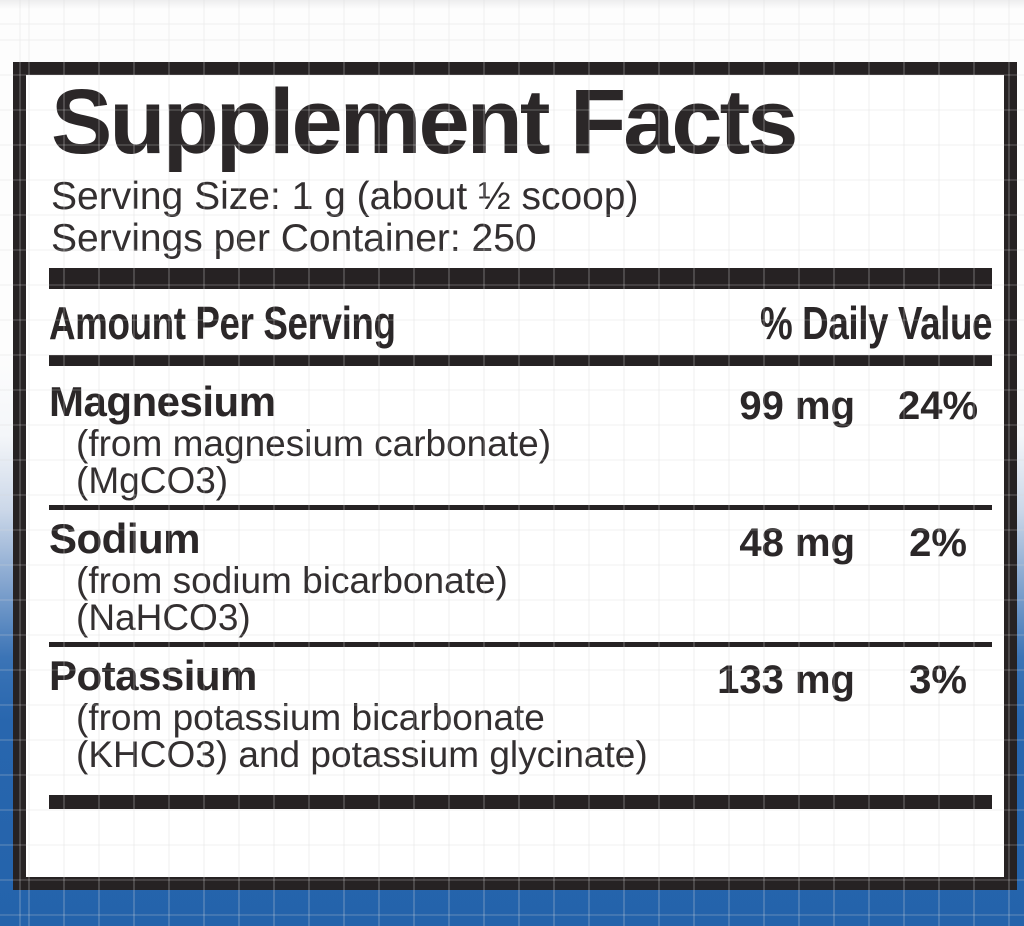 The image size is (1024, 926). I want to click on nutrient-detail-line: (MgCO3), so click(152, 480).